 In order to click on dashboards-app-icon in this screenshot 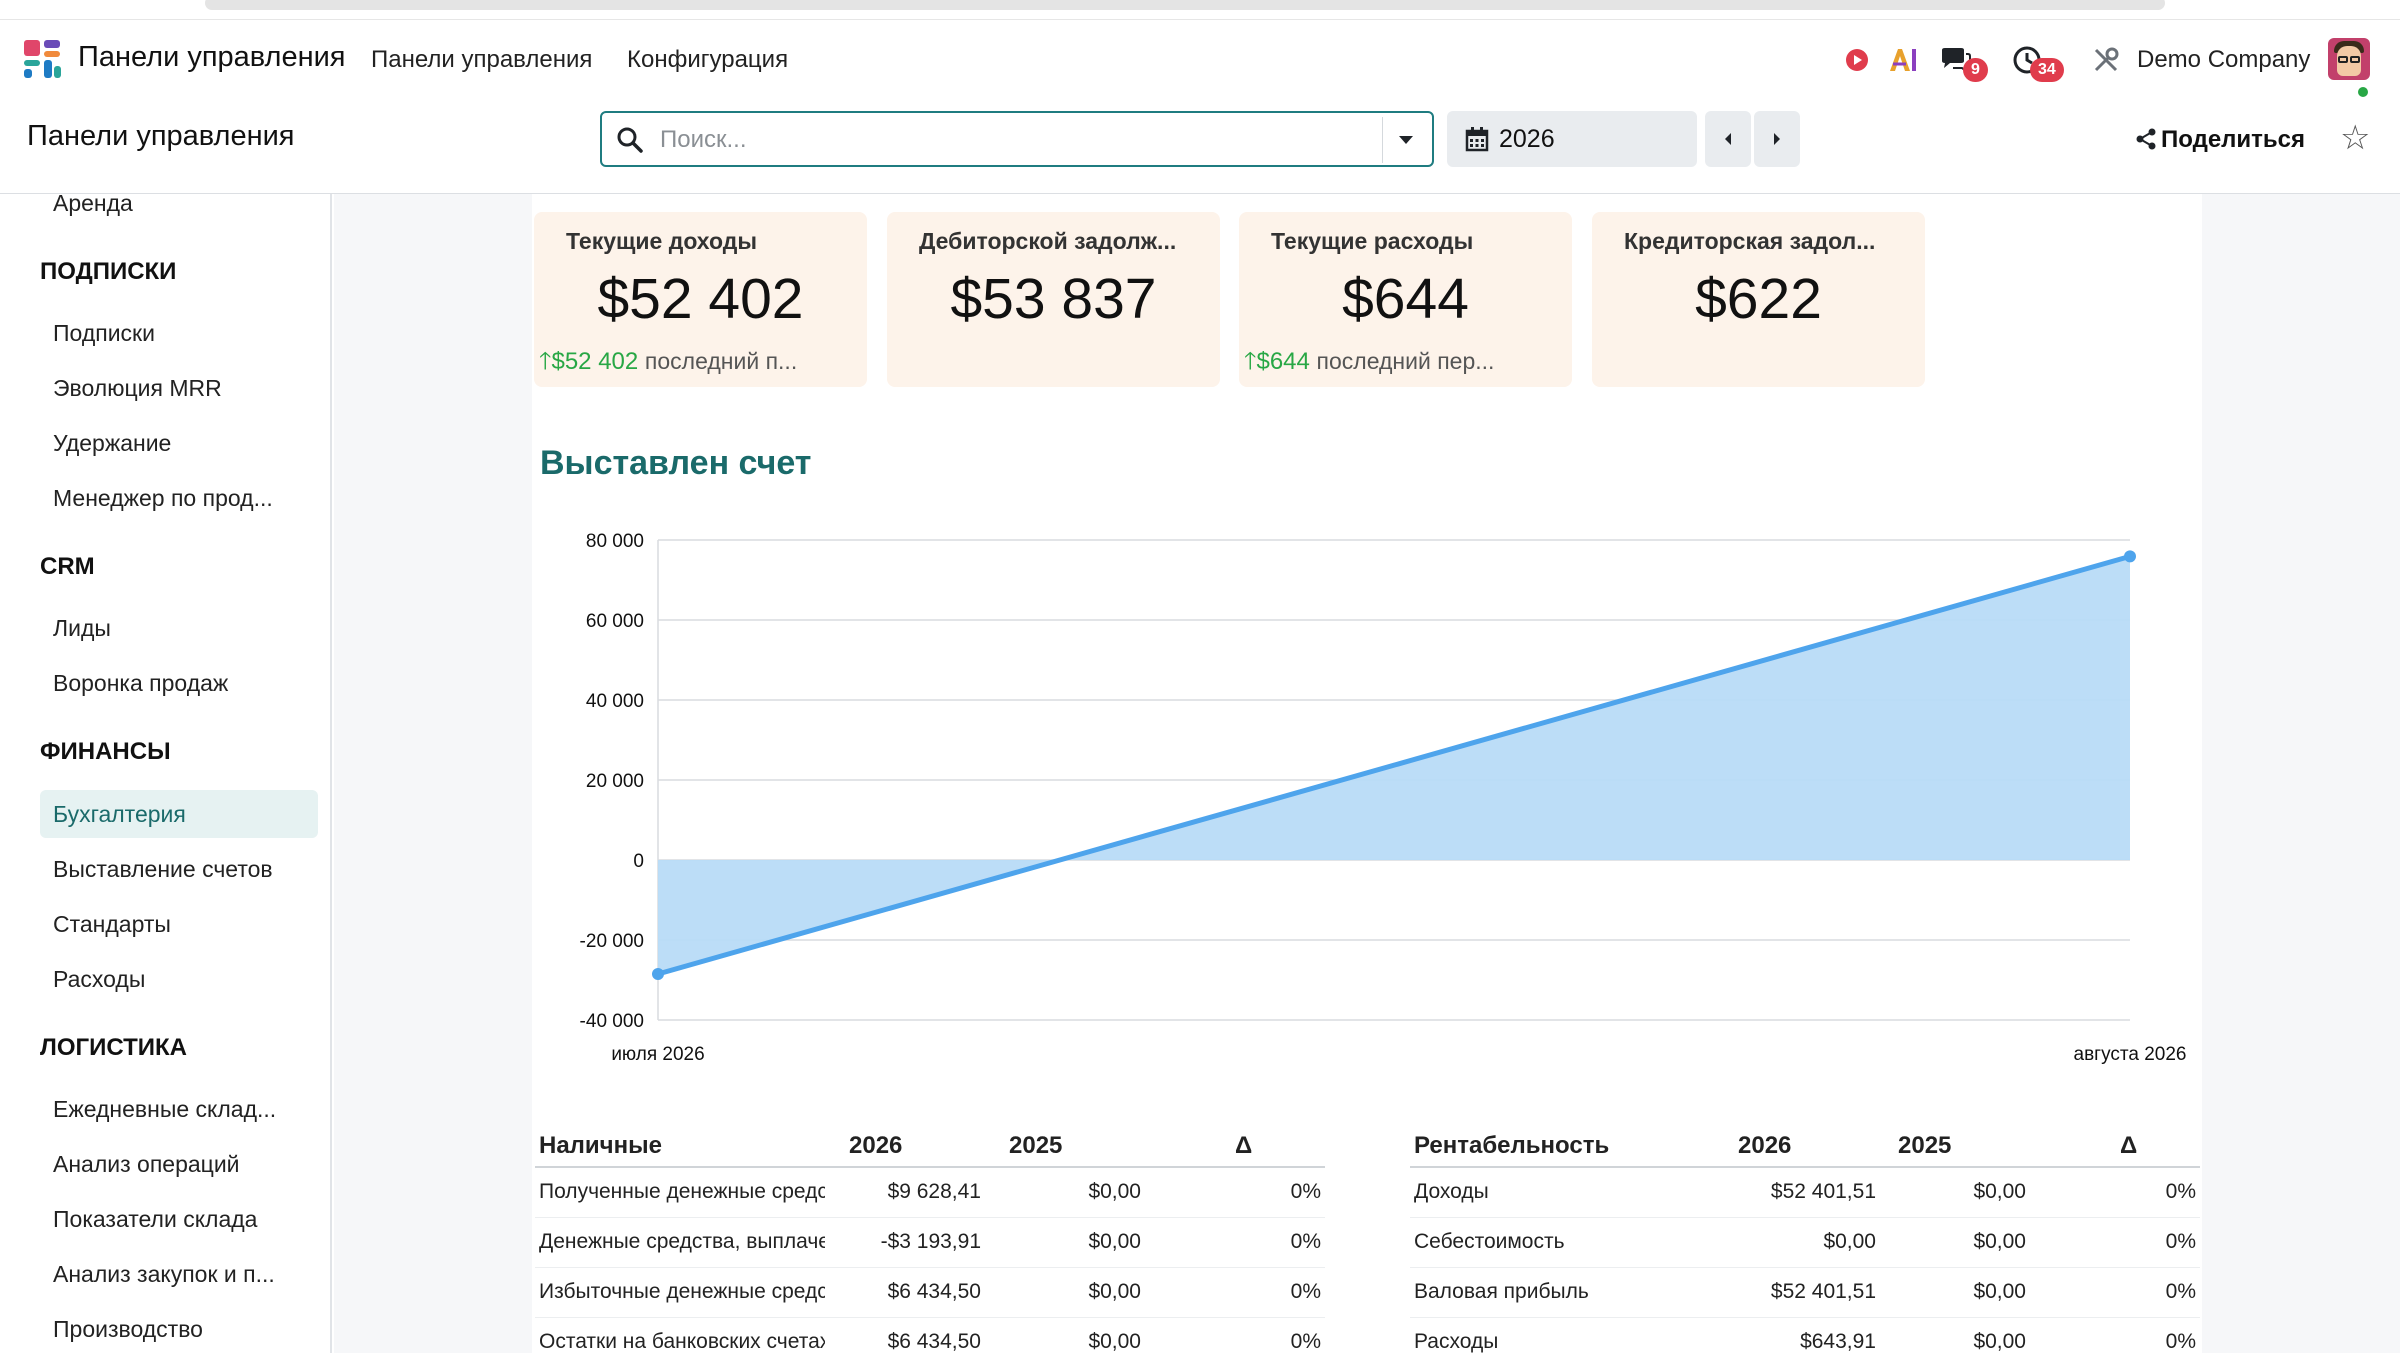, I will do `click(43, 59)`.